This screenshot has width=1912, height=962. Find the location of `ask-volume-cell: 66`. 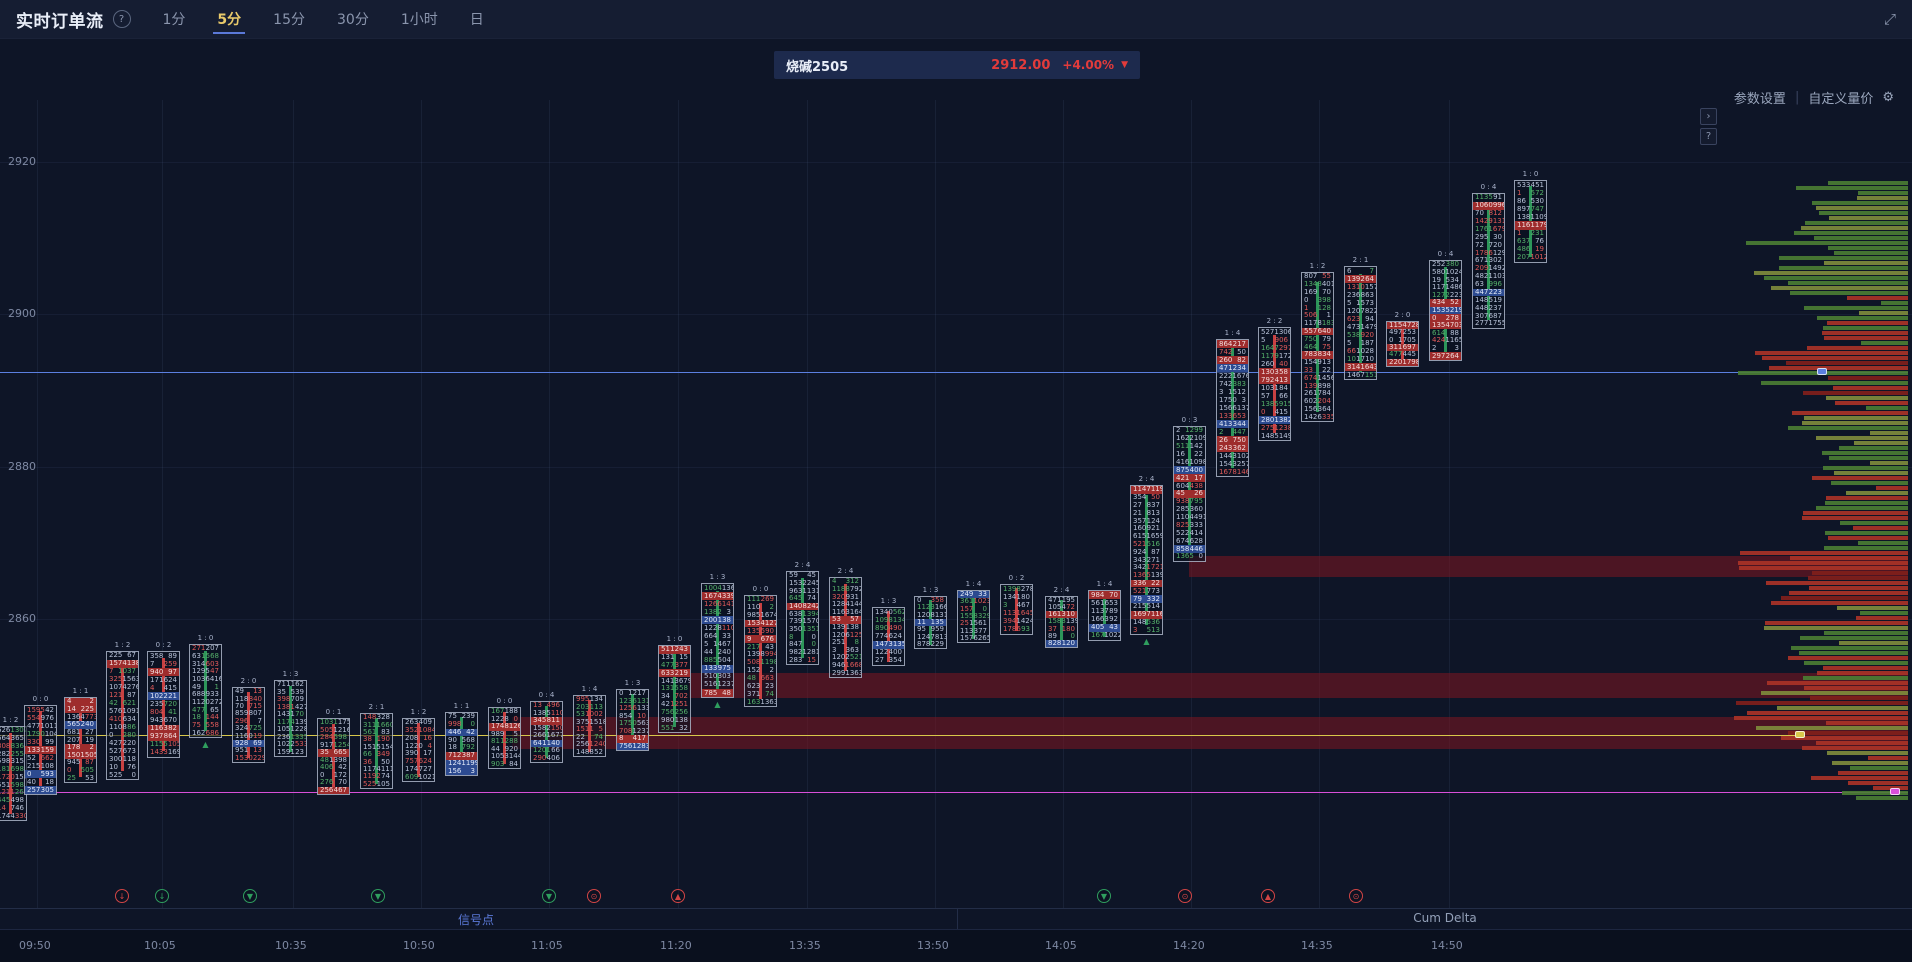

ask-volume-cell: 66 is located at coordinates (1283, 396).